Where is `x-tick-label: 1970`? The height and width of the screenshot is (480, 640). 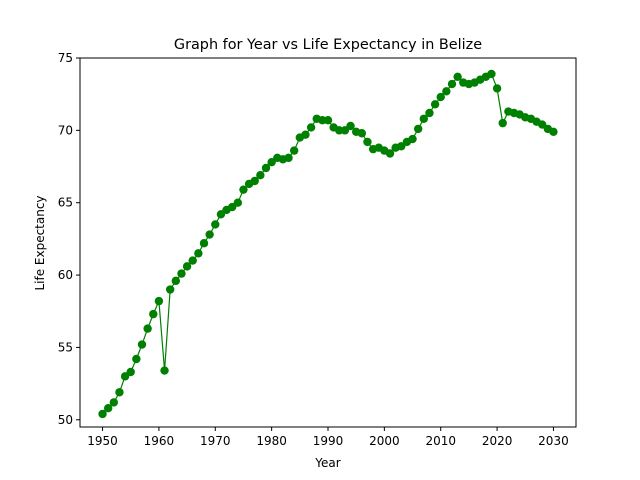
x-tick-label: 1970 is located at coordinates (215, 441).